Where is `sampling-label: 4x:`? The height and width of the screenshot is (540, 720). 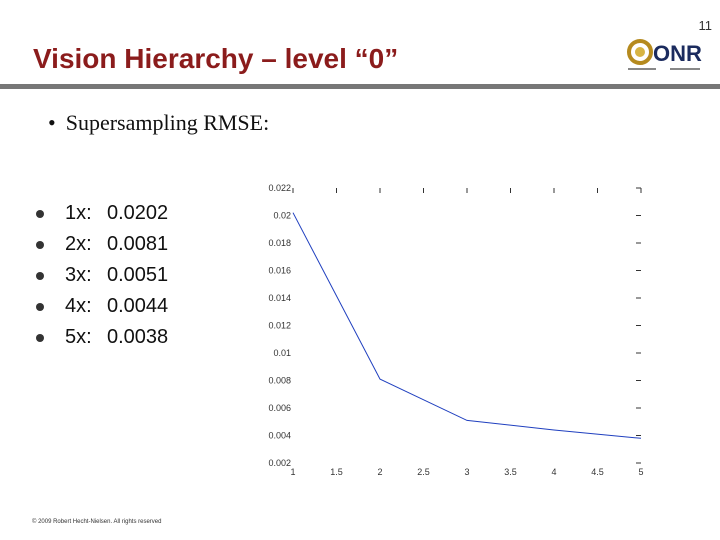
sampling-label: 4x: is located at coordinates (78, 306).